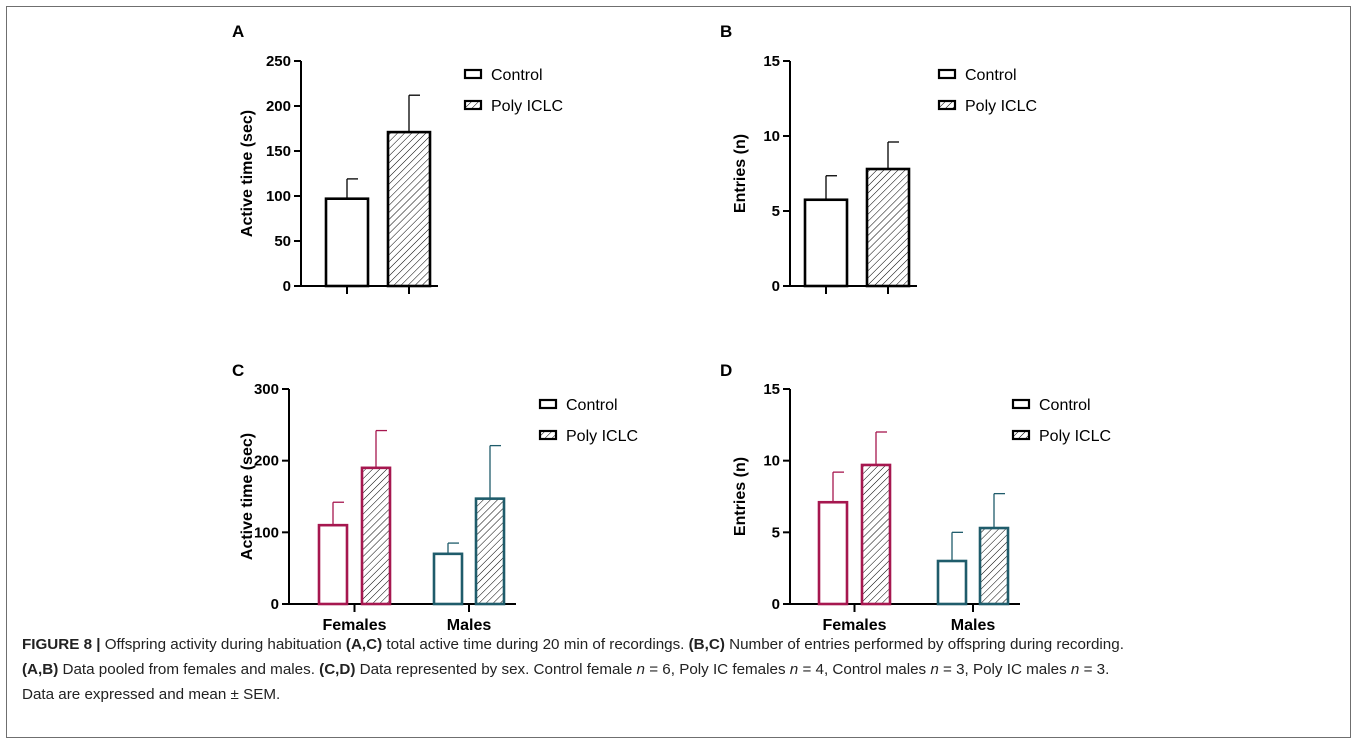  I want to click on caption-ref-cd: (C,D), so click(337, 669).